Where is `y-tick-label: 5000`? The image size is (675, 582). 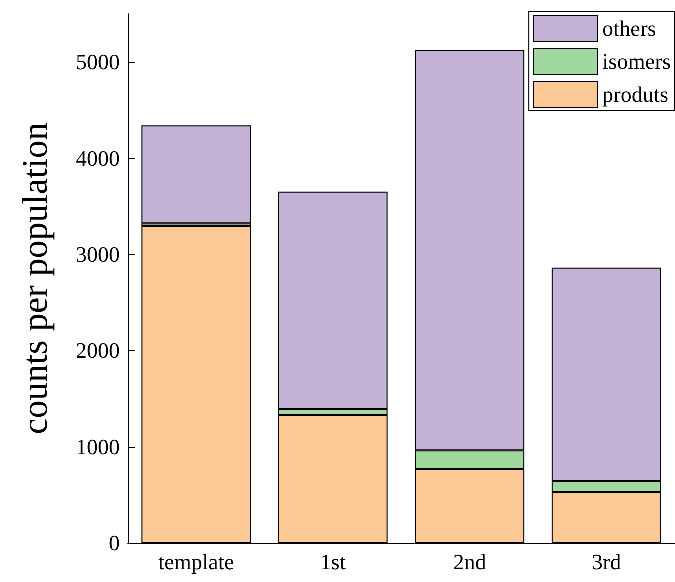
y-tick-label: 5000 is located at coordinates (98, 62).